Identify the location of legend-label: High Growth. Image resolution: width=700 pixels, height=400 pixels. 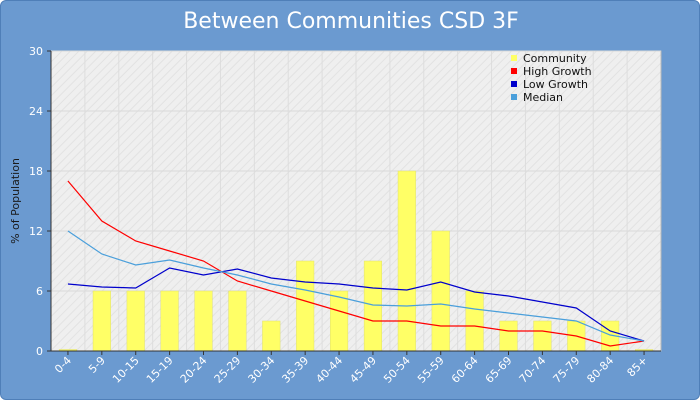
(557, 71).